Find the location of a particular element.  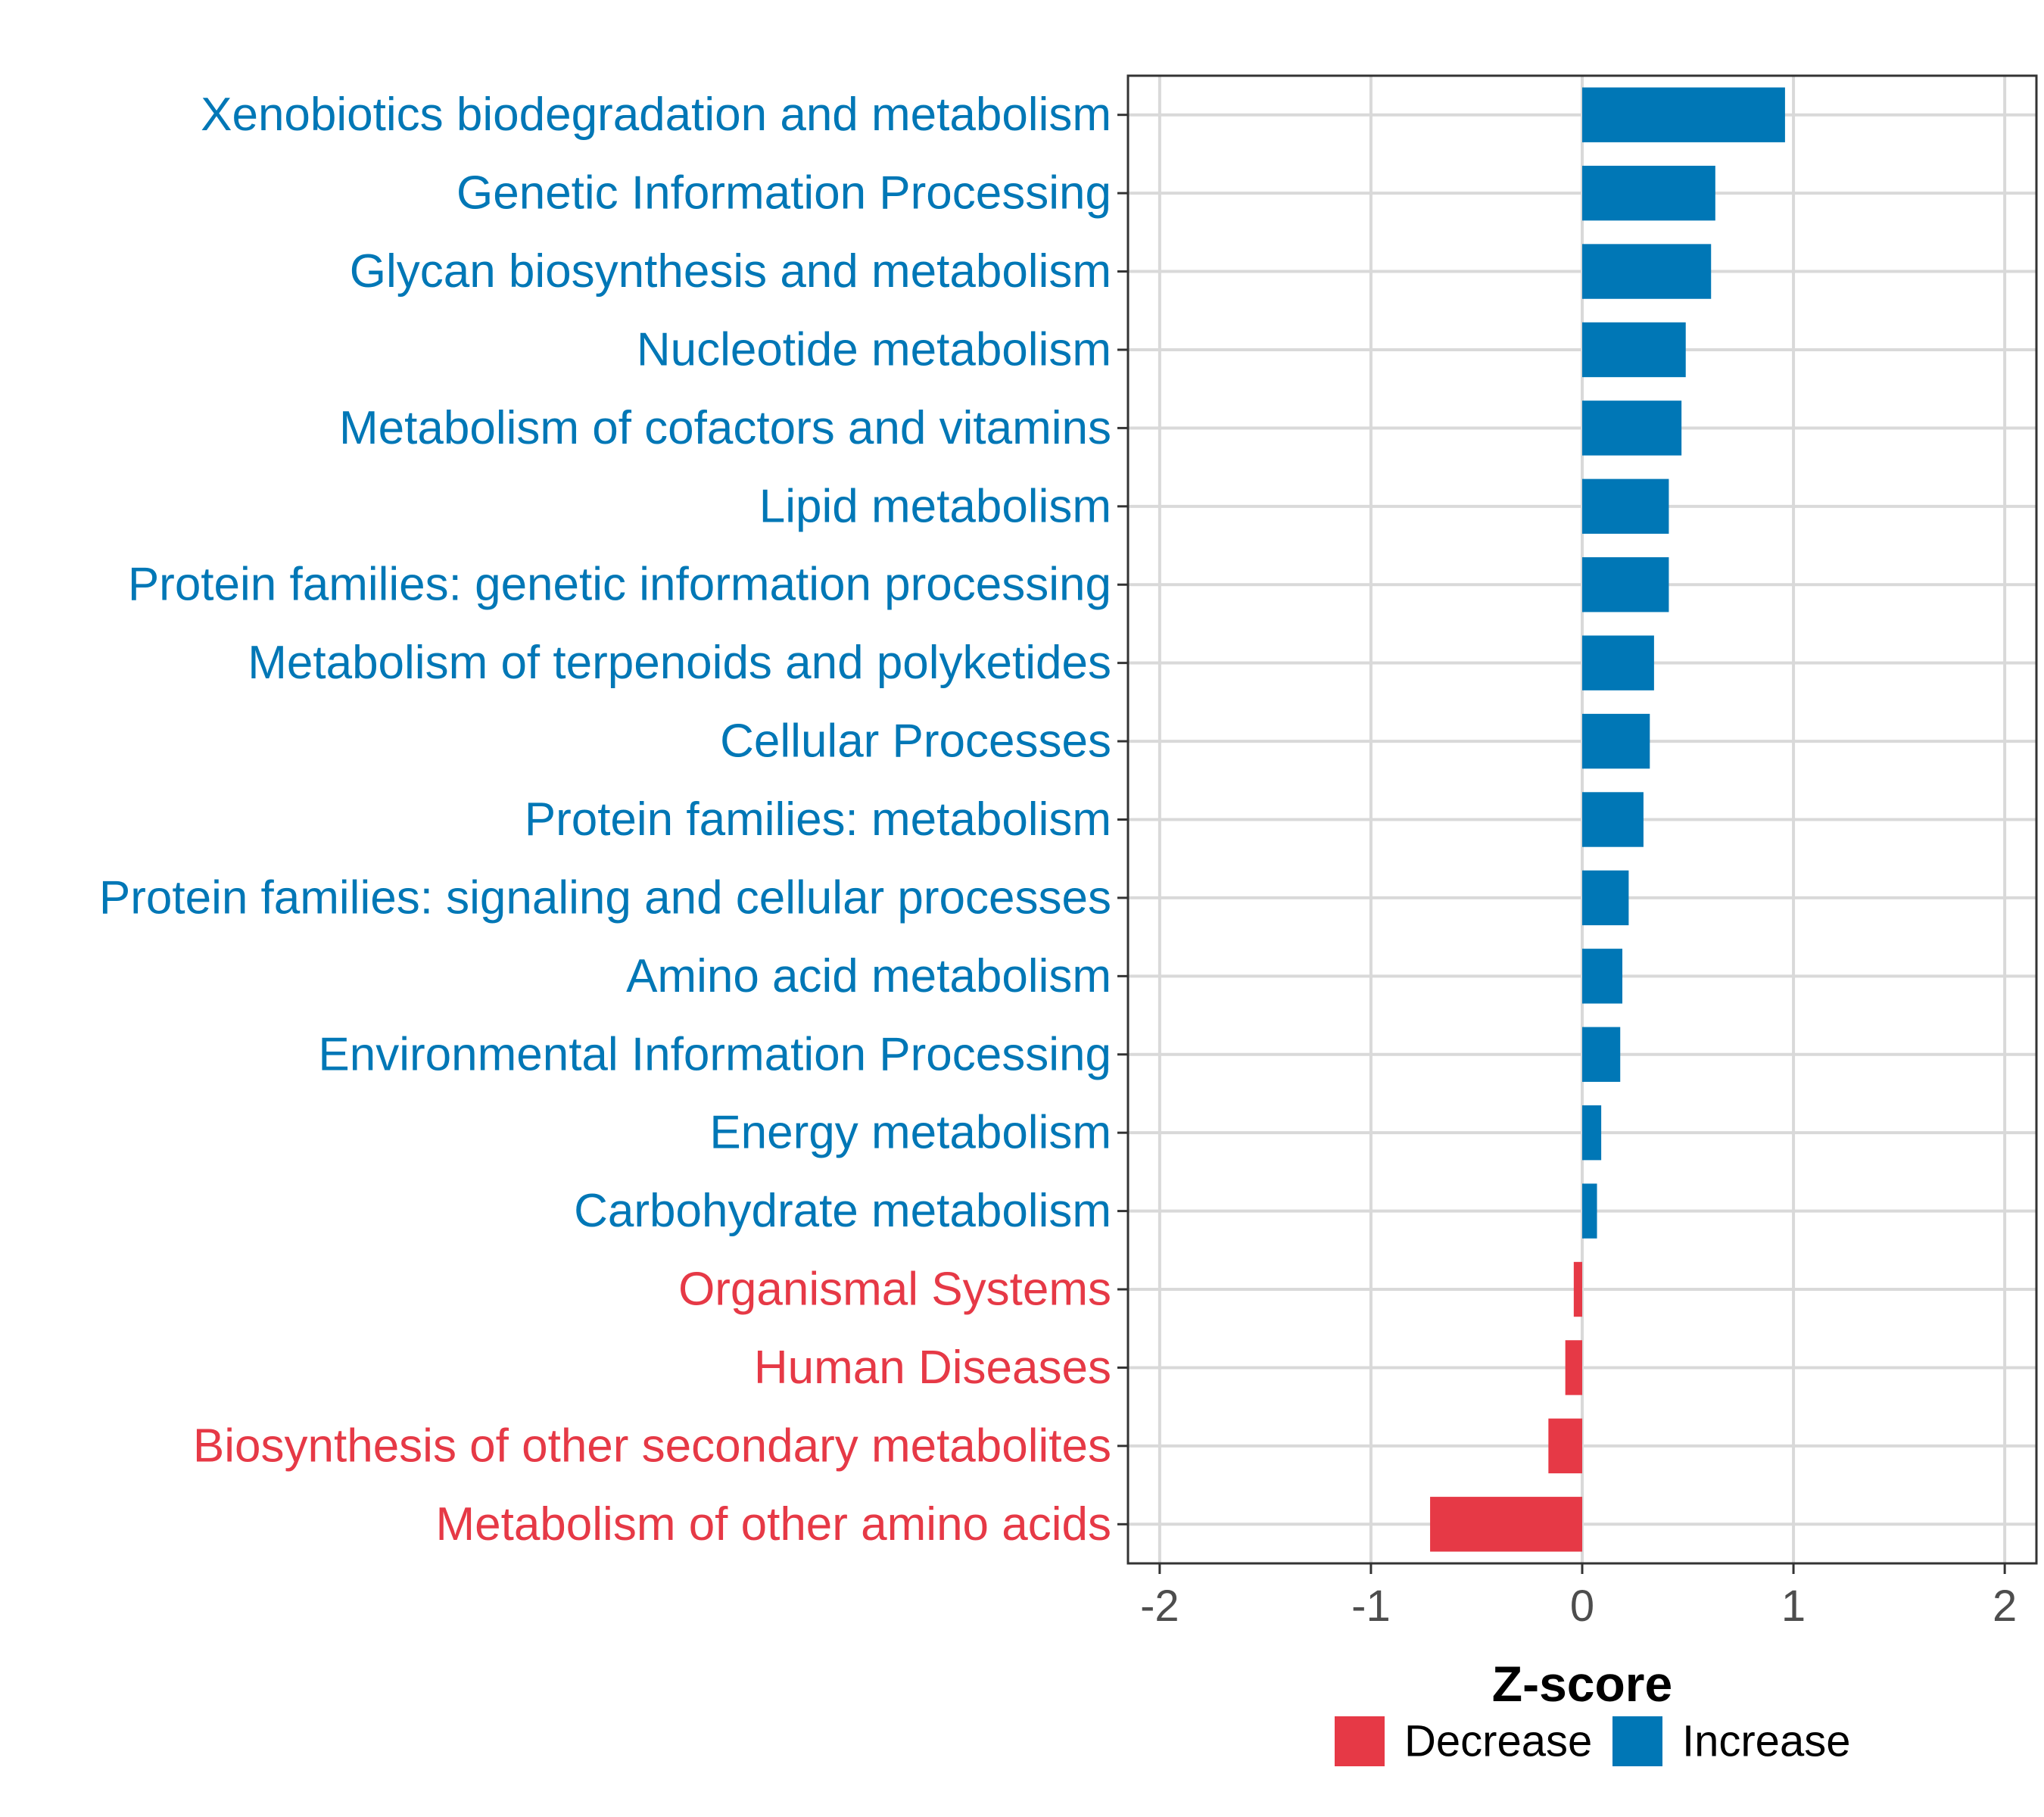

category-label: Organismal Systems is located at coordinates (894, 1290).